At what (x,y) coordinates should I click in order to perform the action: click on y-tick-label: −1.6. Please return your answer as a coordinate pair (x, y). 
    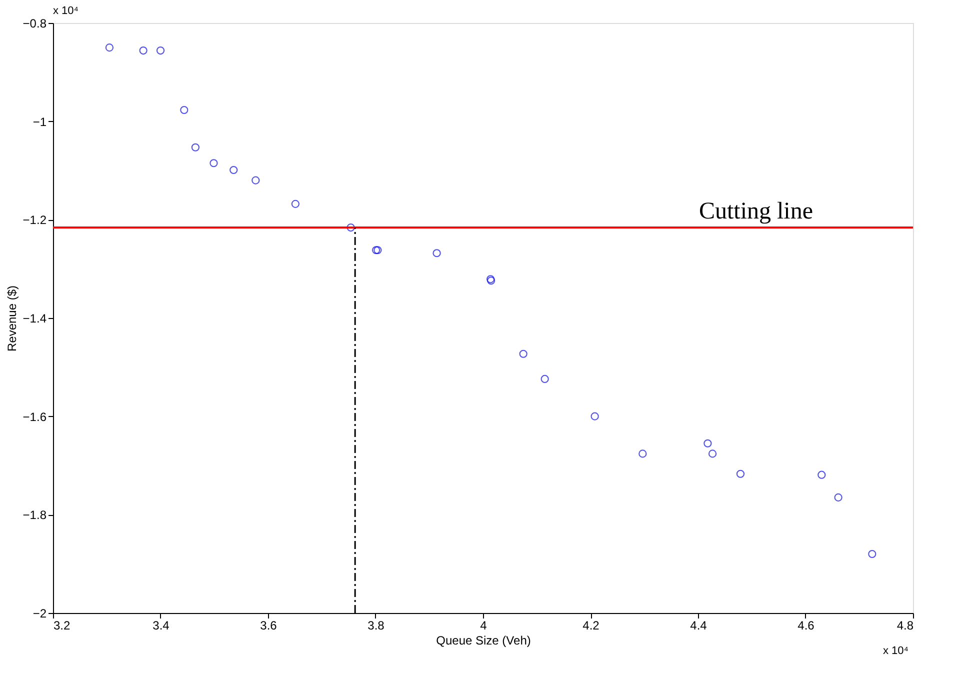
    Looking at the image, I should click on (34, 417).